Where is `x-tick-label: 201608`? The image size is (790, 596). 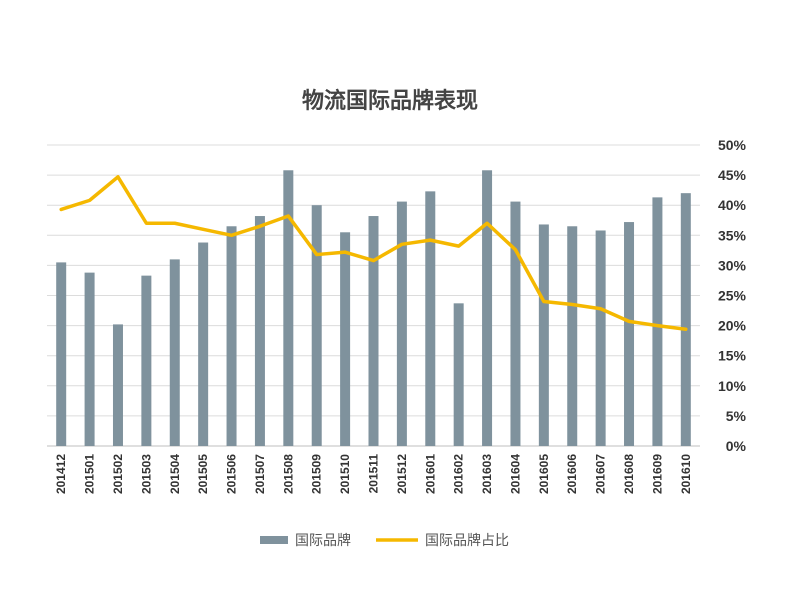
x-tick-label: 201608 is located at coordinates (629, 474).